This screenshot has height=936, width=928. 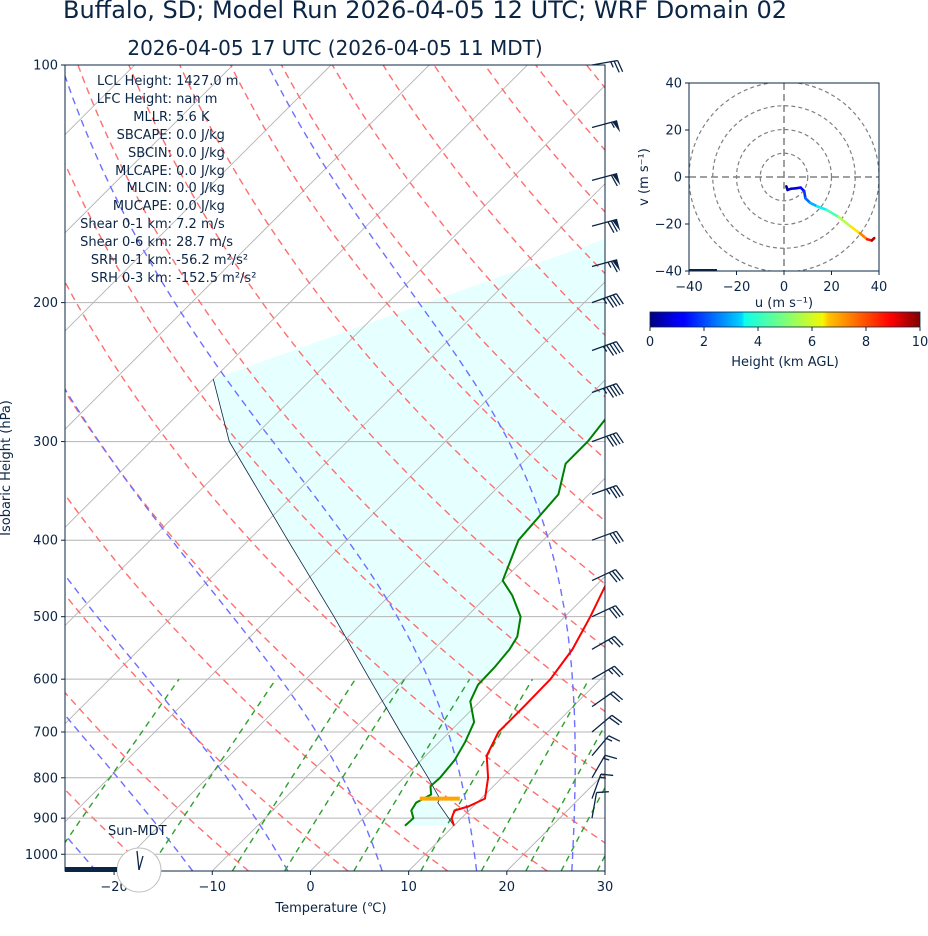 I want to click on wind-barbs, so click(x=607, y=439).